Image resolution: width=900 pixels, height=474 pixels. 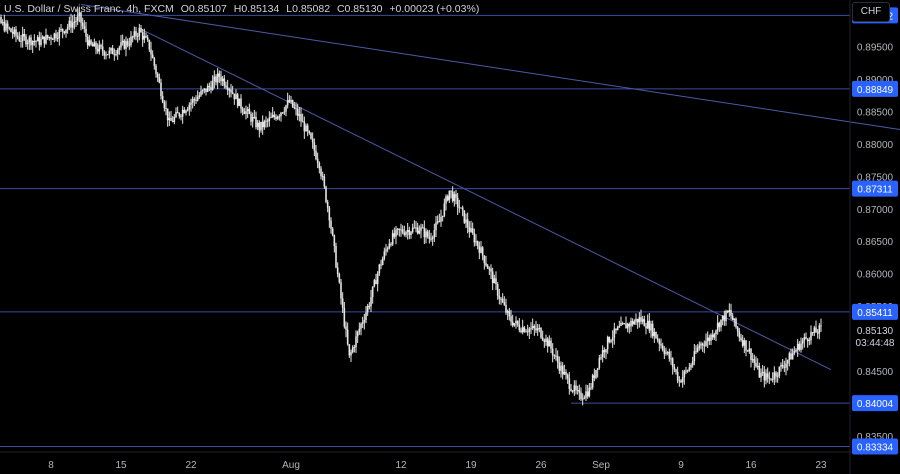 I want to click on level-label: 0.87311, so click(x=875, y=190).